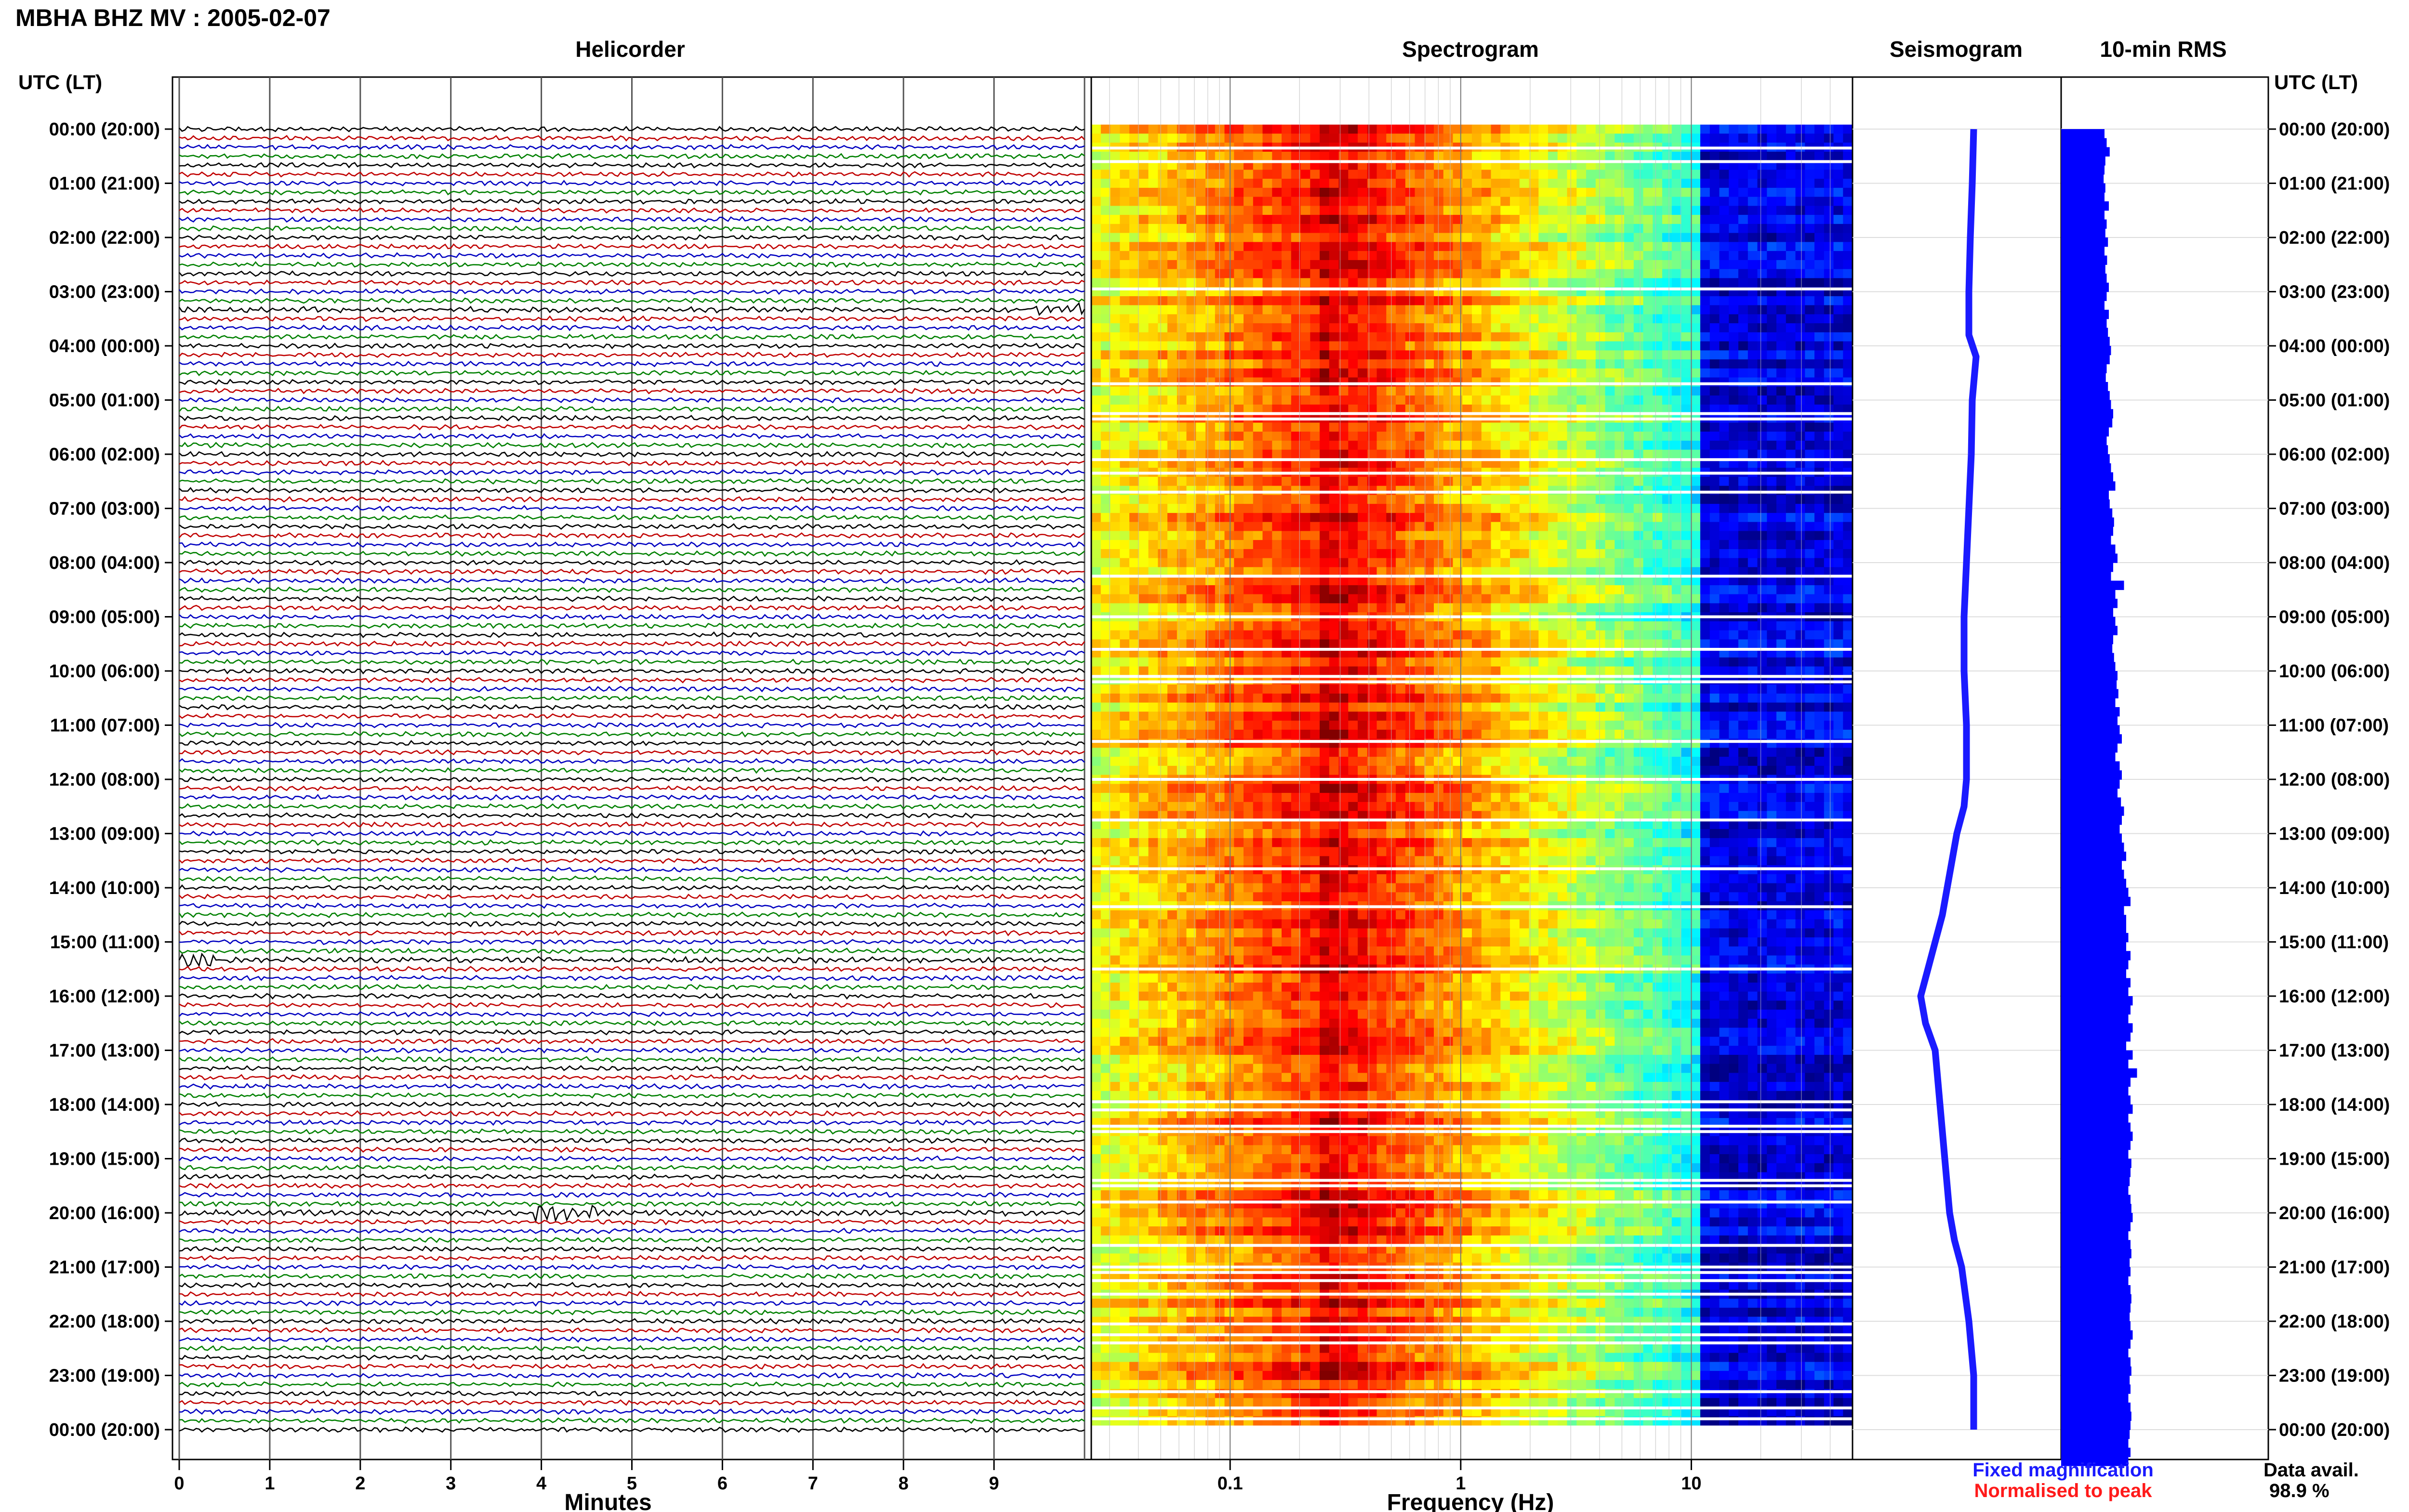  I want to click on helicorder-x-tick-label: 3, so click(451, 1483).